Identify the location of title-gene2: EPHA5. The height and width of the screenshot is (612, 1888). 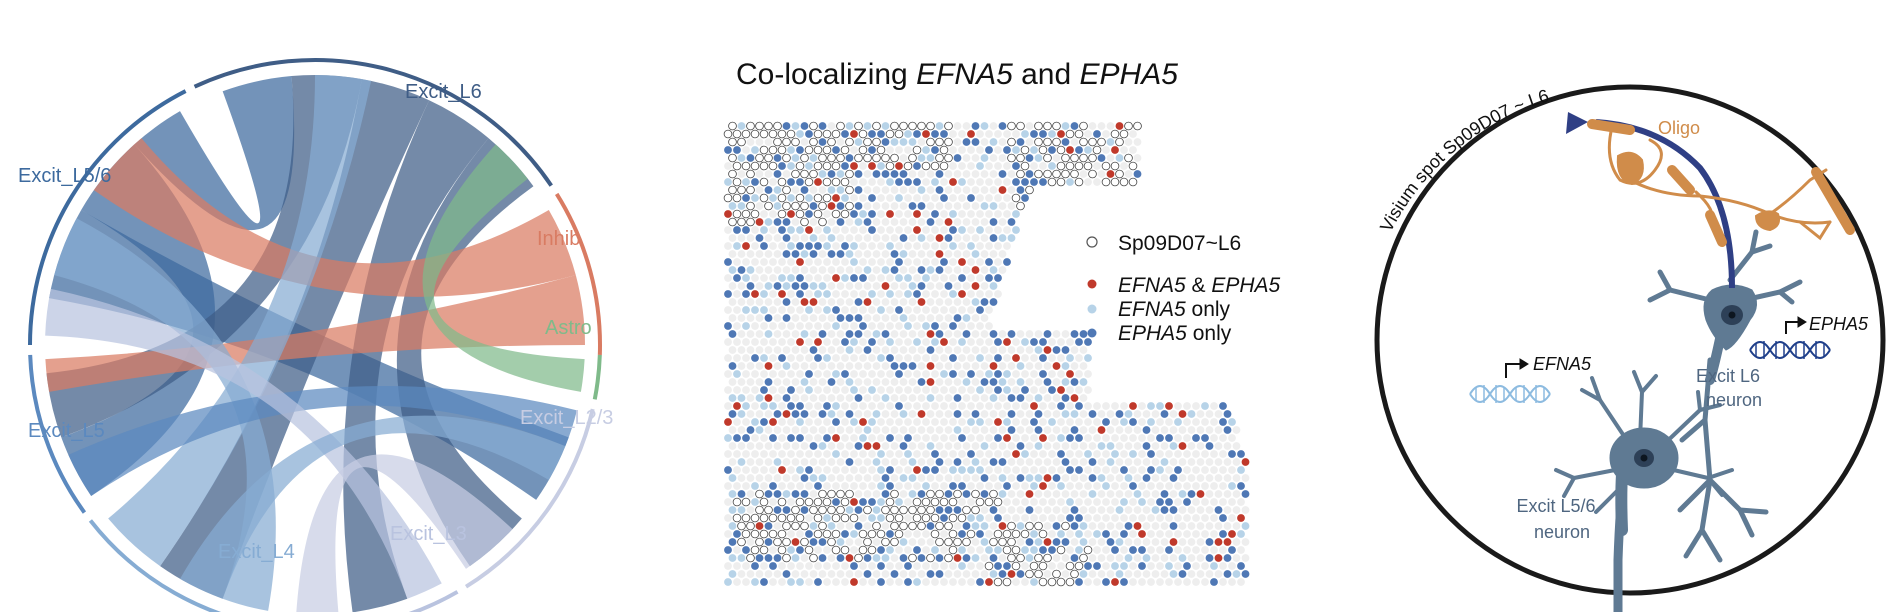
(1129, 74).